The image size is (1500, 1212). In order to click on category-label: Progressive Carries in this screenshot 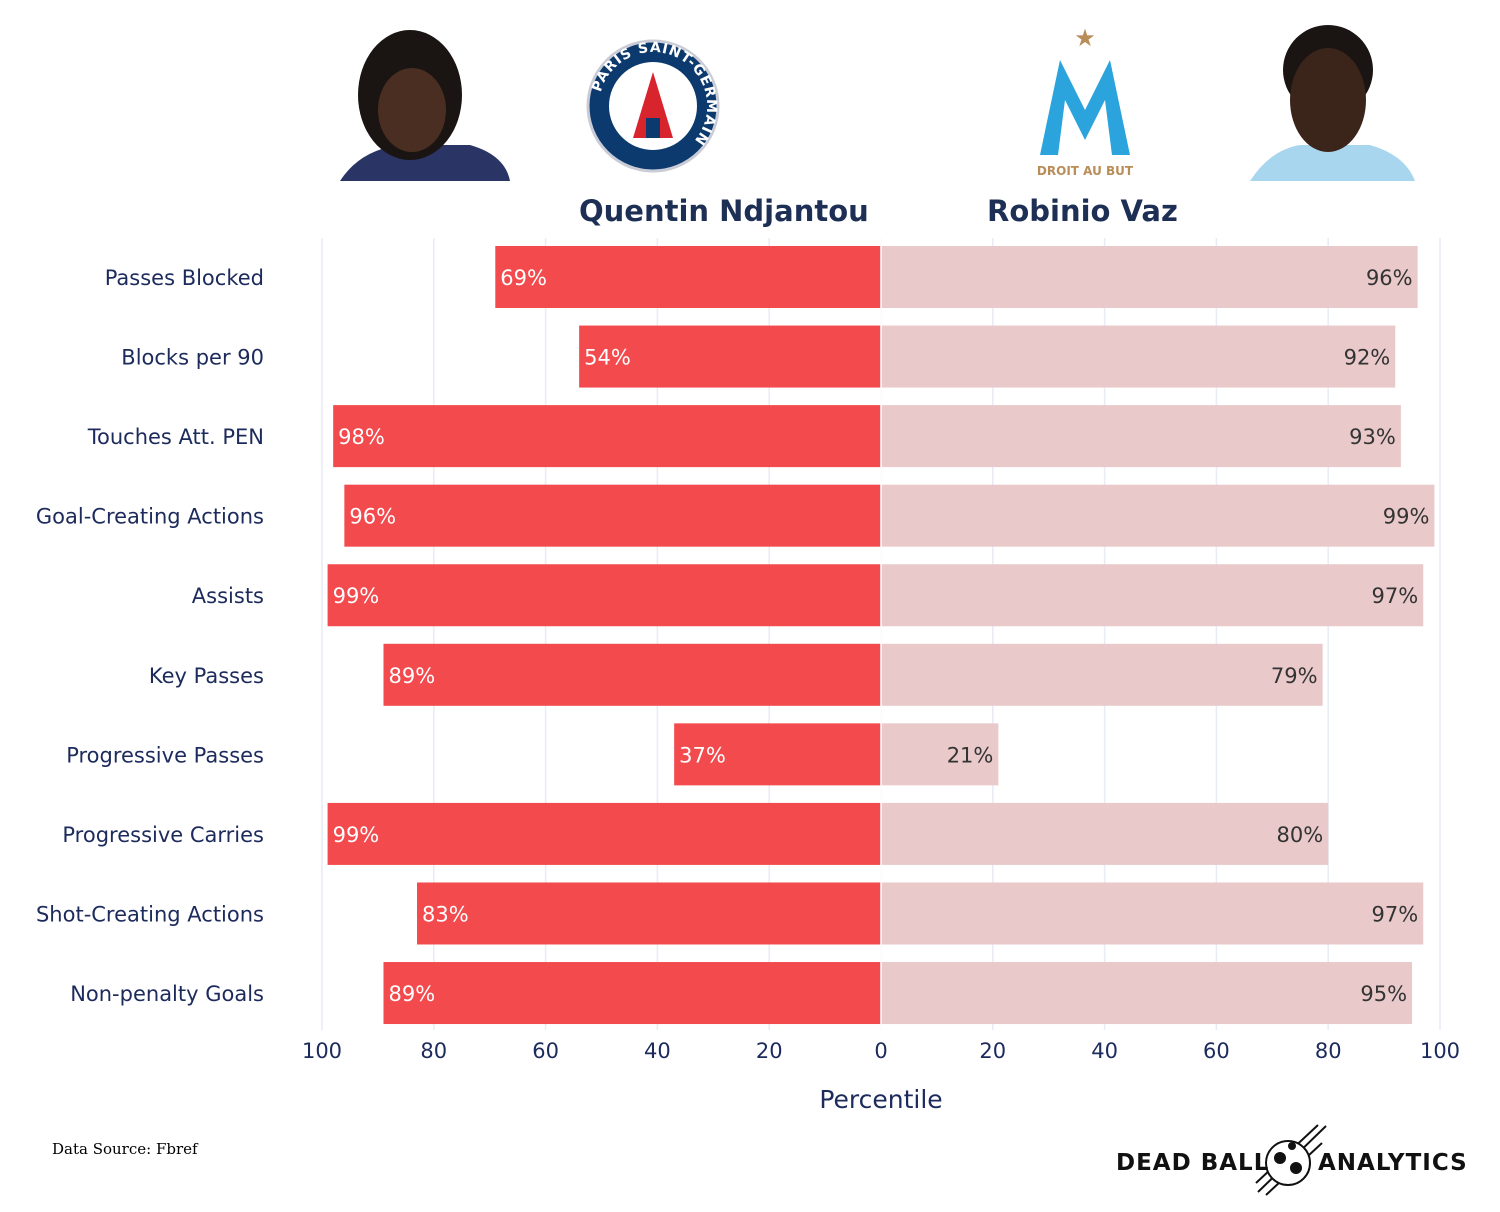, I will do `click(163, 835)`.